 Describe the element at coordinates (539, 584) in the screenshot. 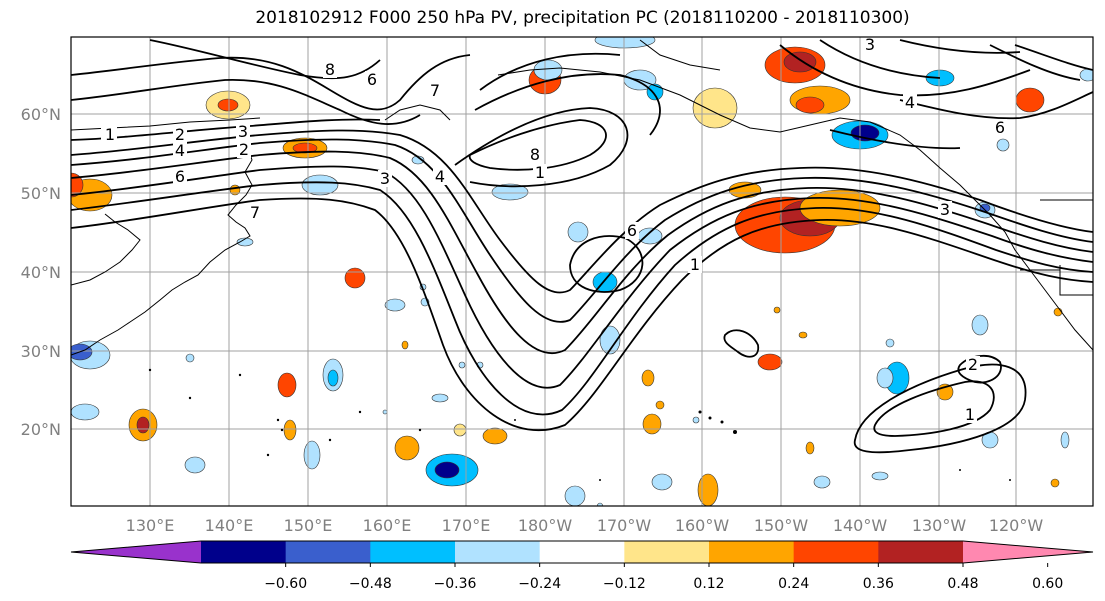

I see `colorbar-tick-label: −0.24` at that location.